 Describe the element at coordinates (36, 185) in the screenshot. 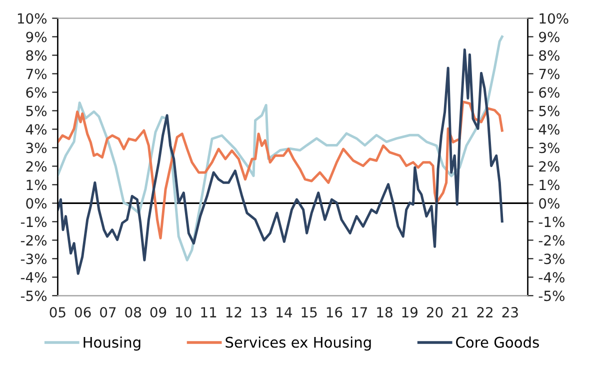

I see `y-tick-label: 1%` at that location.